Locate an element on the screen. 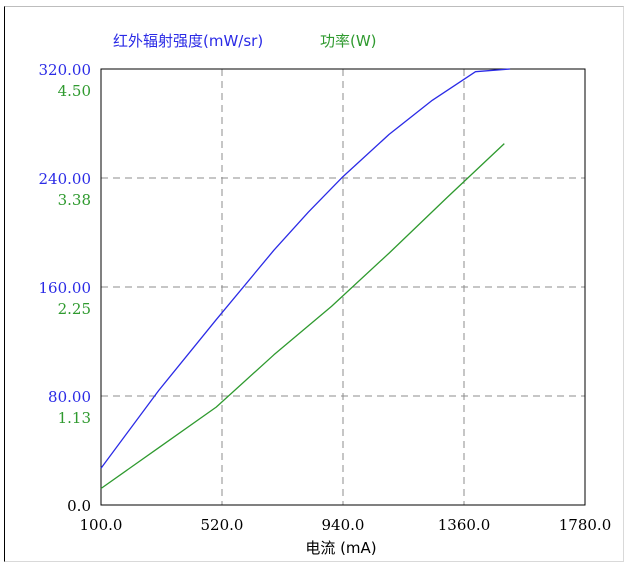  legend-infrared-intensity: 红外辐射强度(mW/sr) is located at coordinates (188, 41).